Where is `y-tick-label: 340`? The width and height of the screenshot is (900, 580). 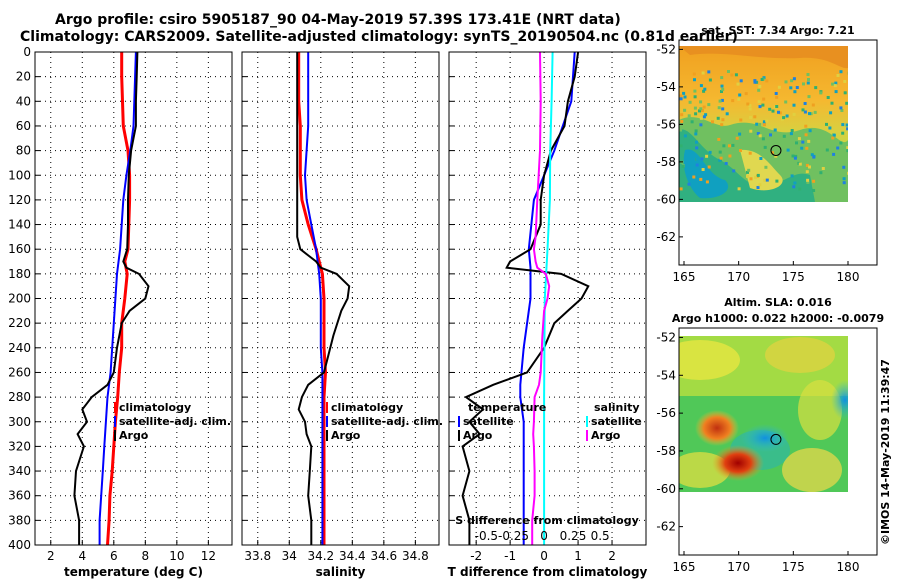
y-tick-label: 340 is located at coordinates (19, 471).